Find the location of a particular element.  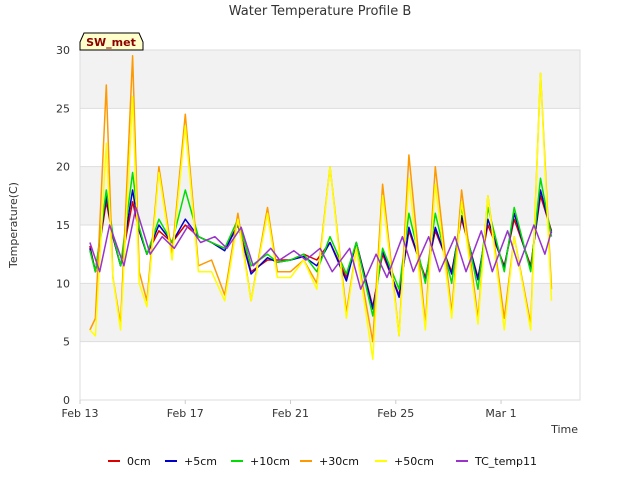

y-tick-label: 25 is located at coordinates (63, 108).